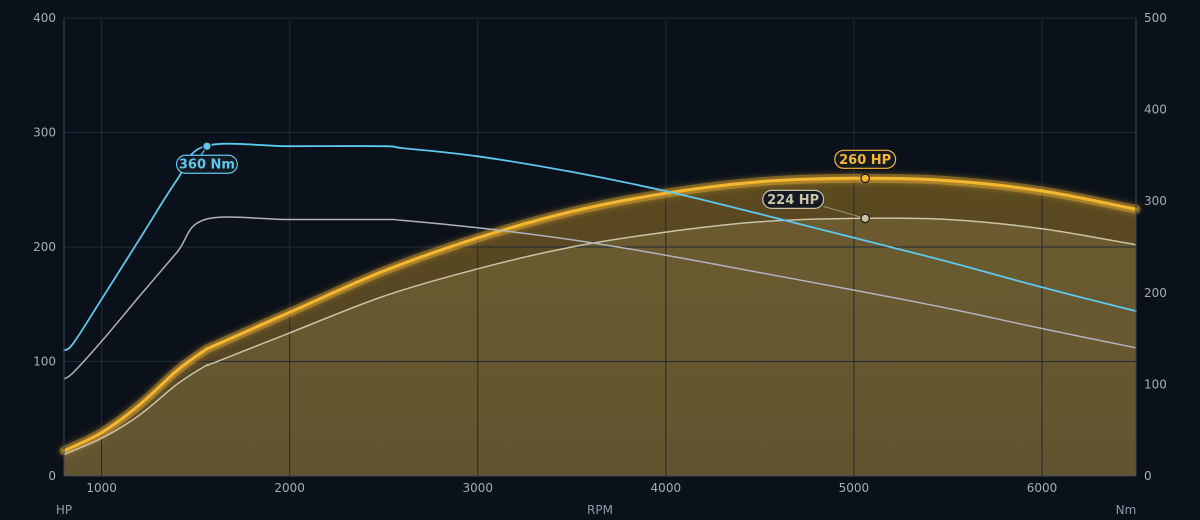 This screenshot has height=520, width=1200. I want to click on annotation-peak_torque_tuned: 360 Nm, so click(206, 157).